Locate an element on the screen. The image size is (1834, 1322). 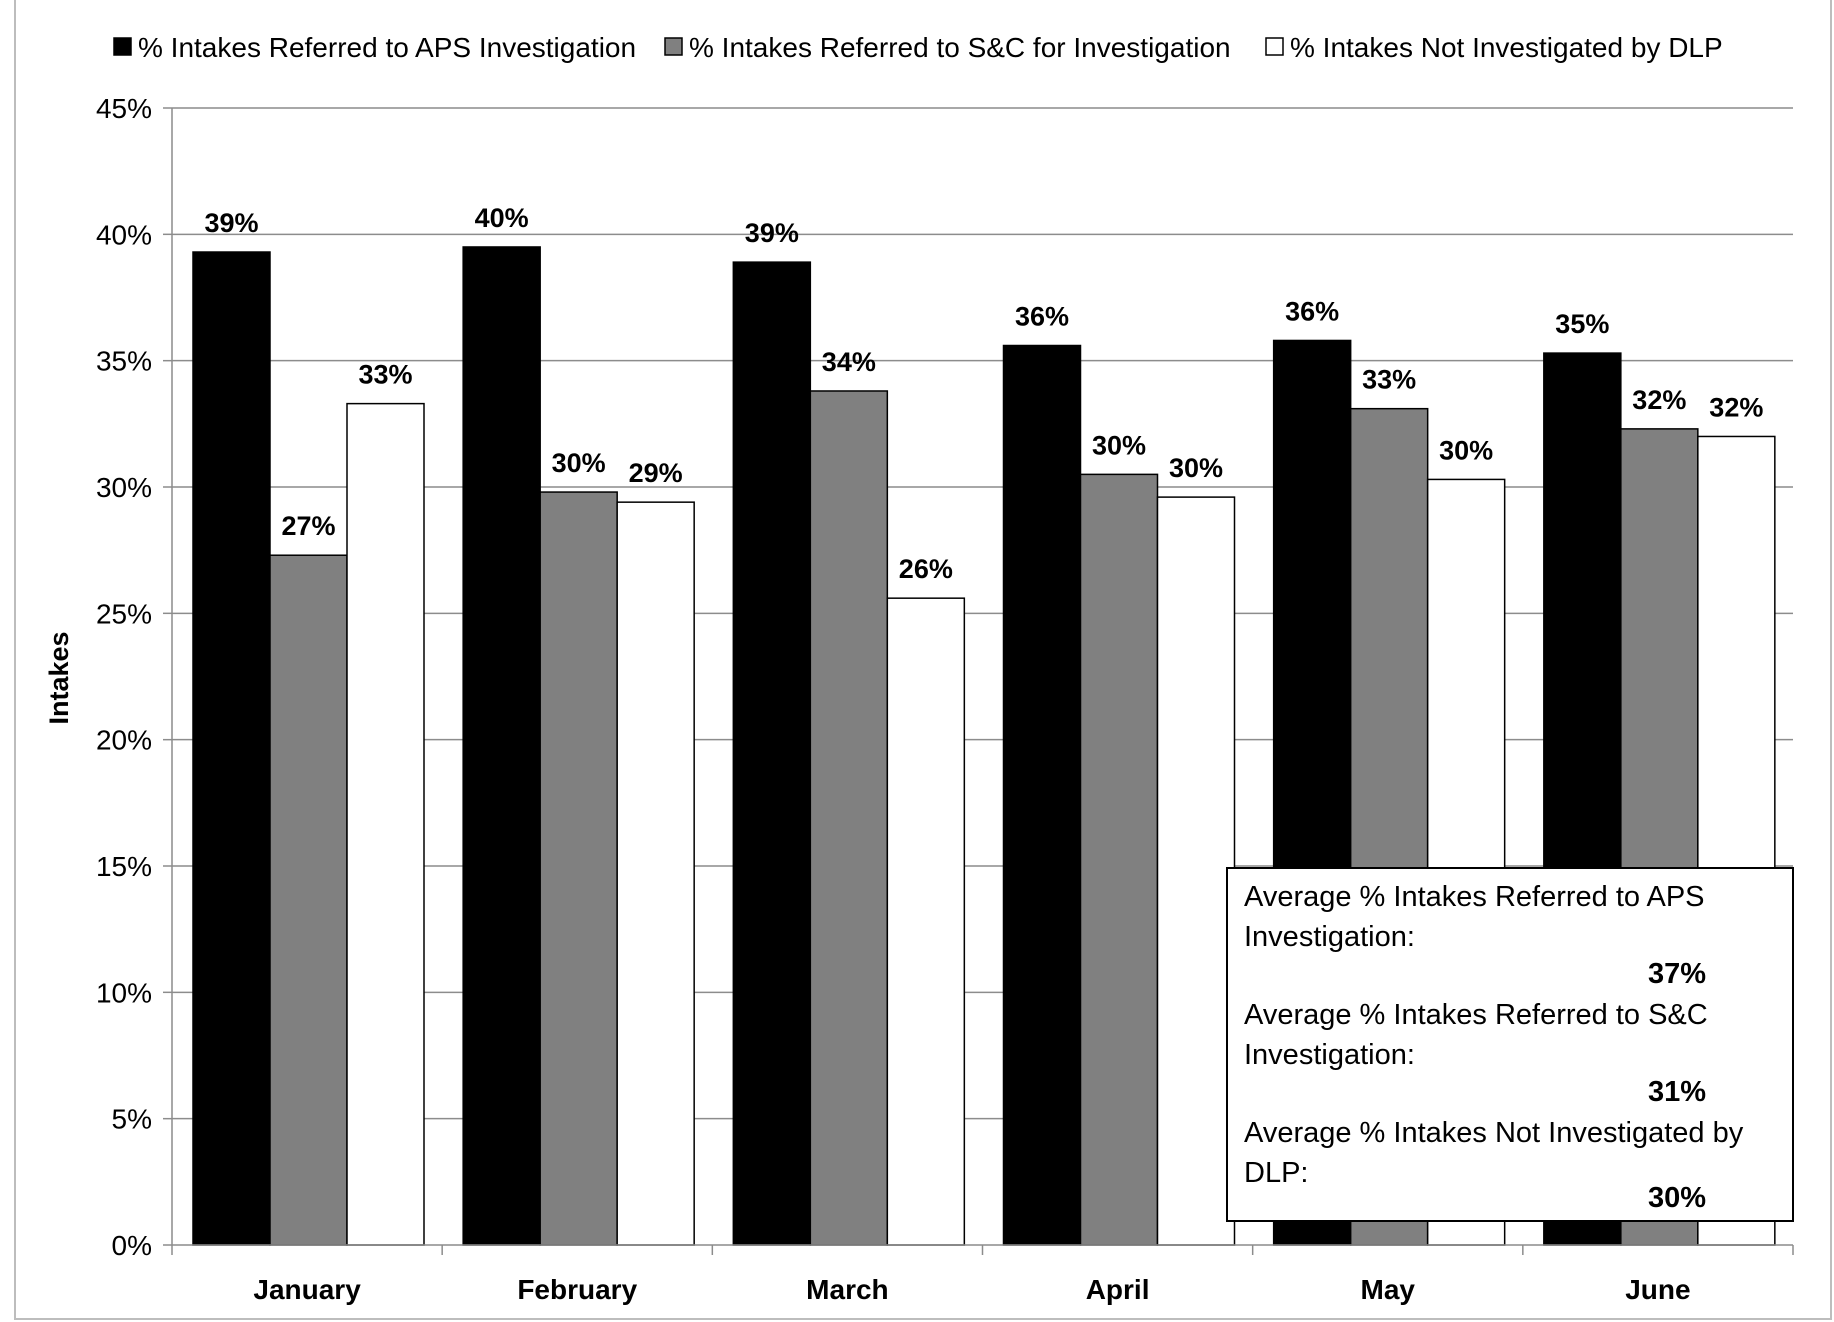
y-tick-label: 5% is located at coordinates (132, 1119).